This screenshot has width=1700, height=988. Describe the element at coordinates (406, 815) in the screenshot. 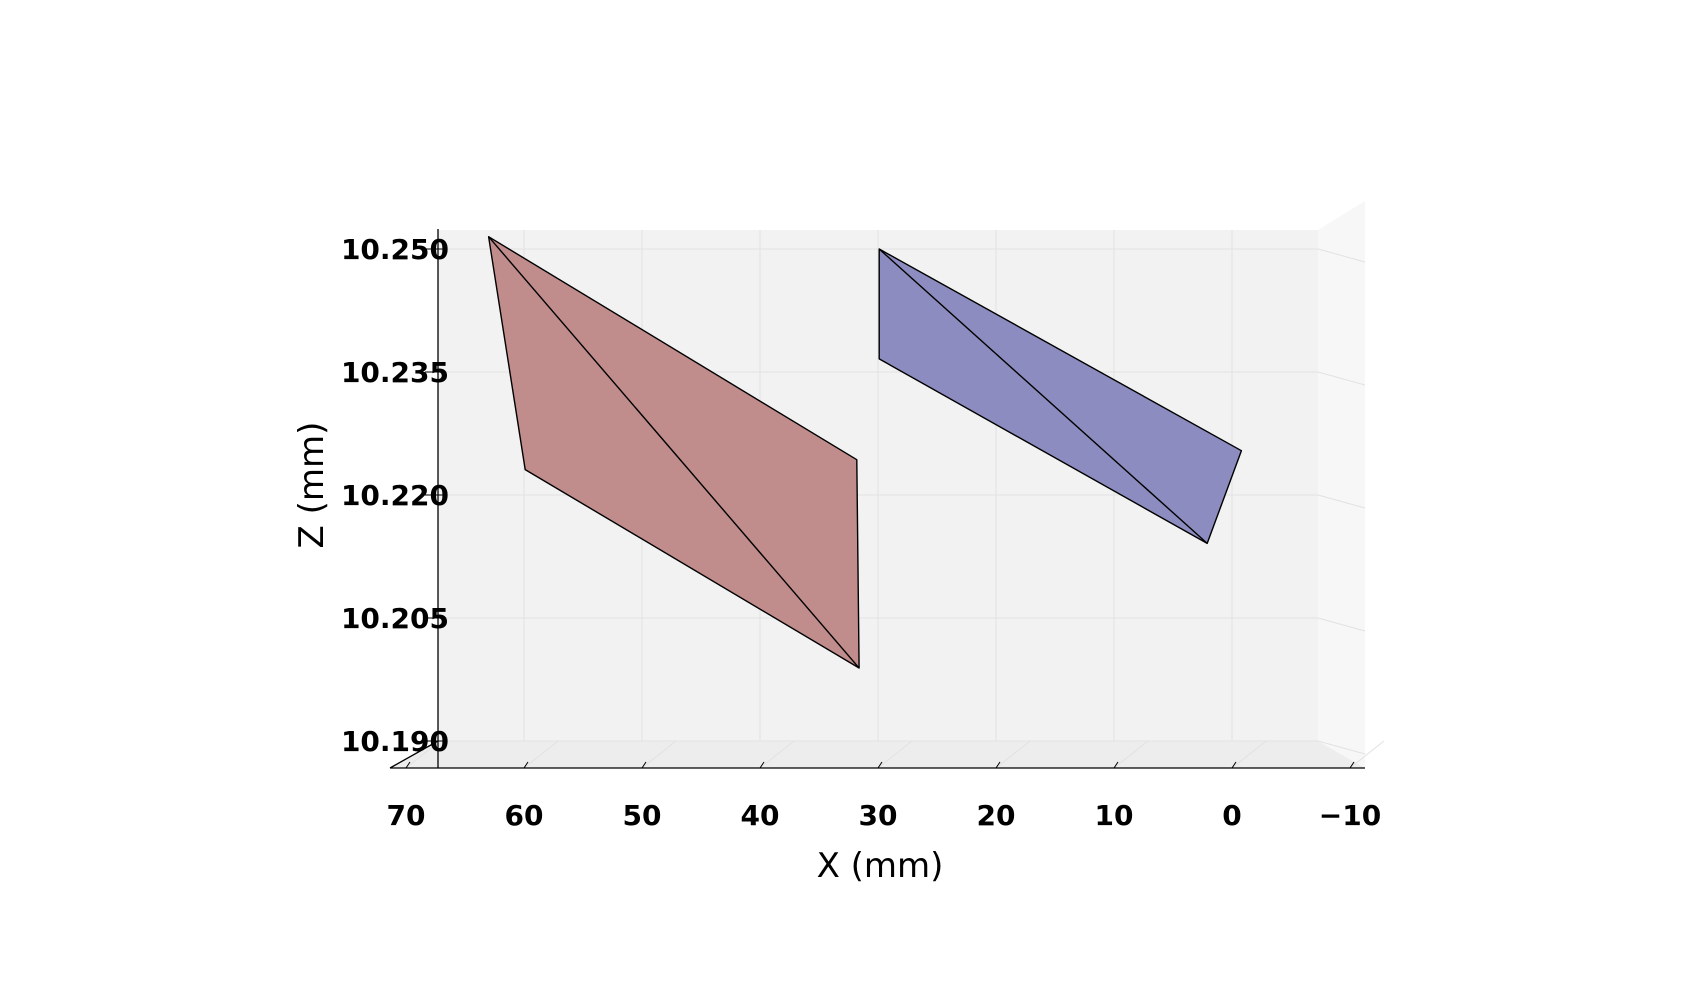

I see `x-tick-label-0: 70` at that location.